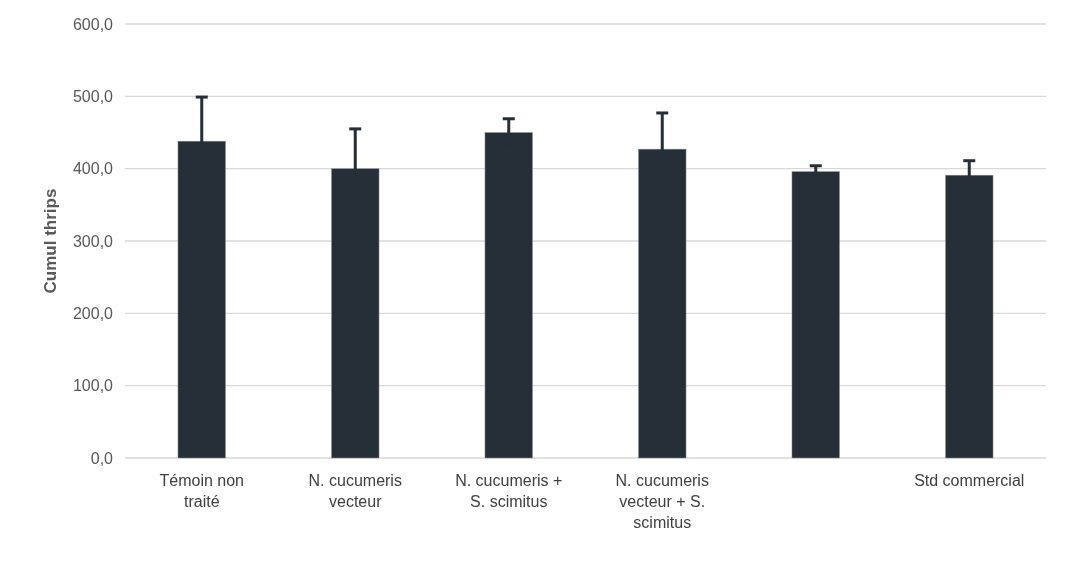  What do you see at coordinates (201, 491) in the screenshot?
I see `x-tick-label: Témoin non traité` at bounding box center [201, 491].